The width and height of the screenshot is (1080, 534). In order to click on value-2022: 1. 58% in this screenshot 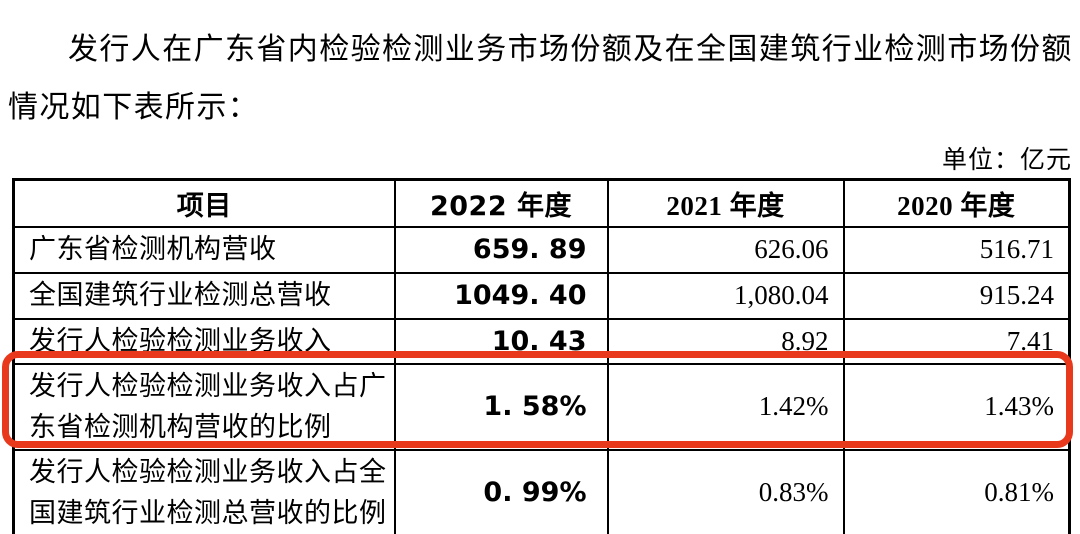, I will do `click(501, 406)`.